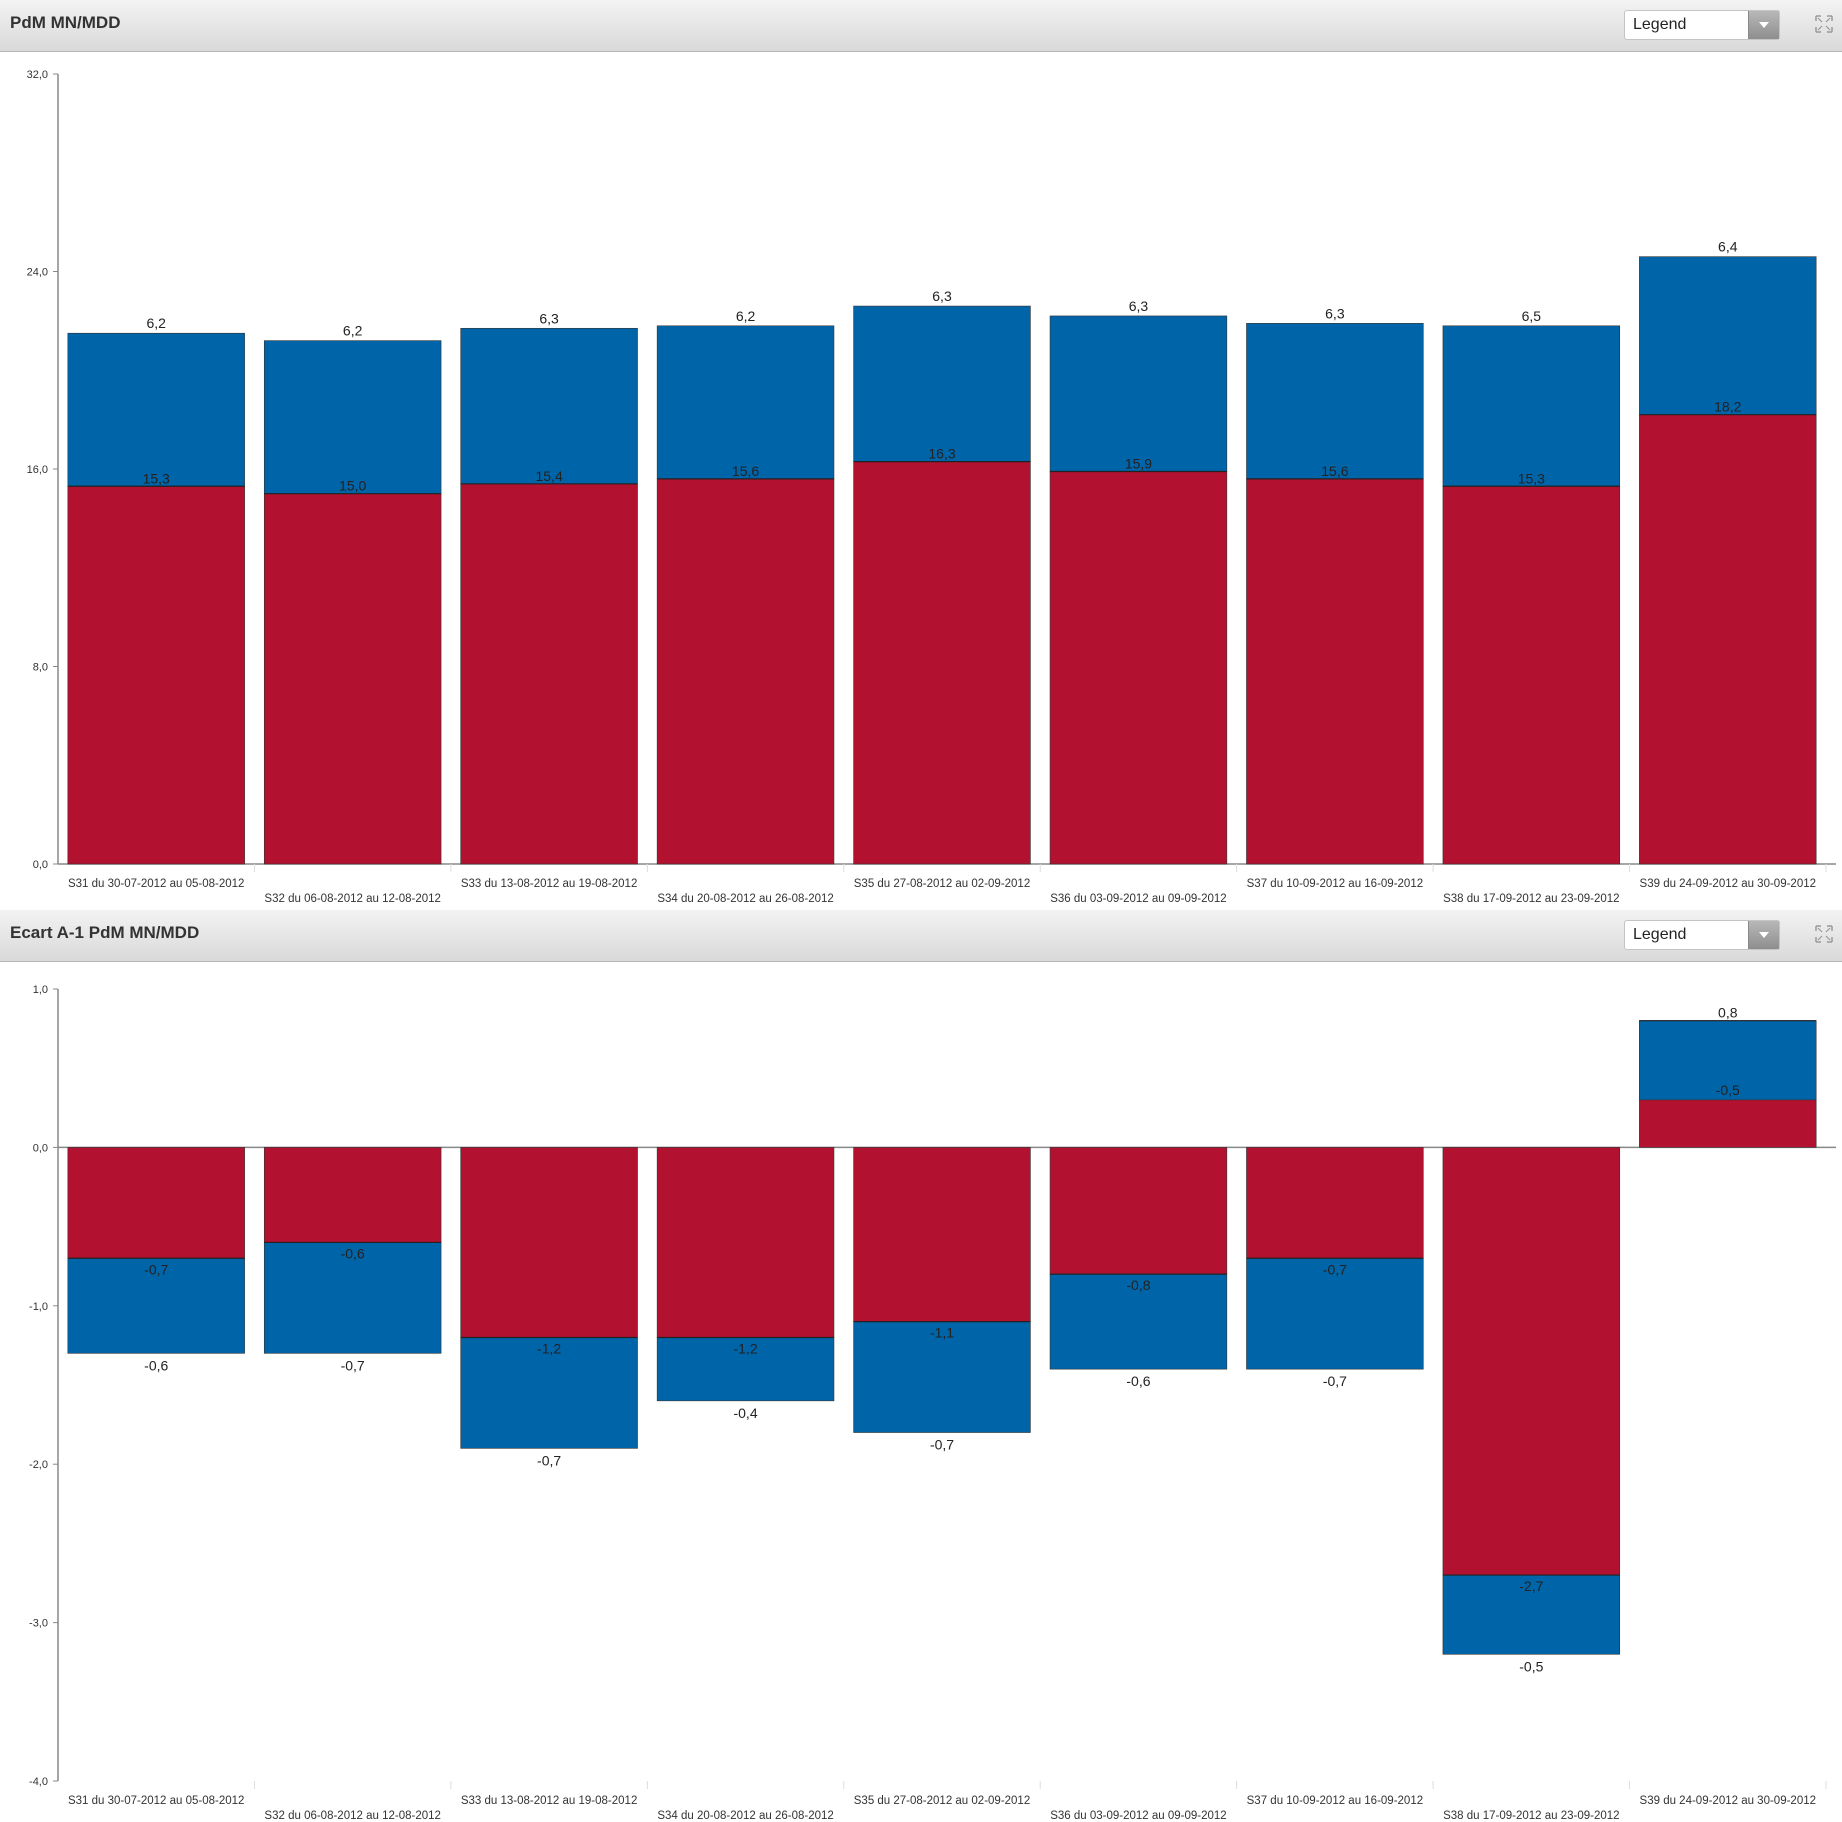 Image resolution: width=1842 pixels, height=1822 pixels. I want to click on x-tick-label: S36 du 03-09-2012 au 09-09-2012, so click(1138, 1816).